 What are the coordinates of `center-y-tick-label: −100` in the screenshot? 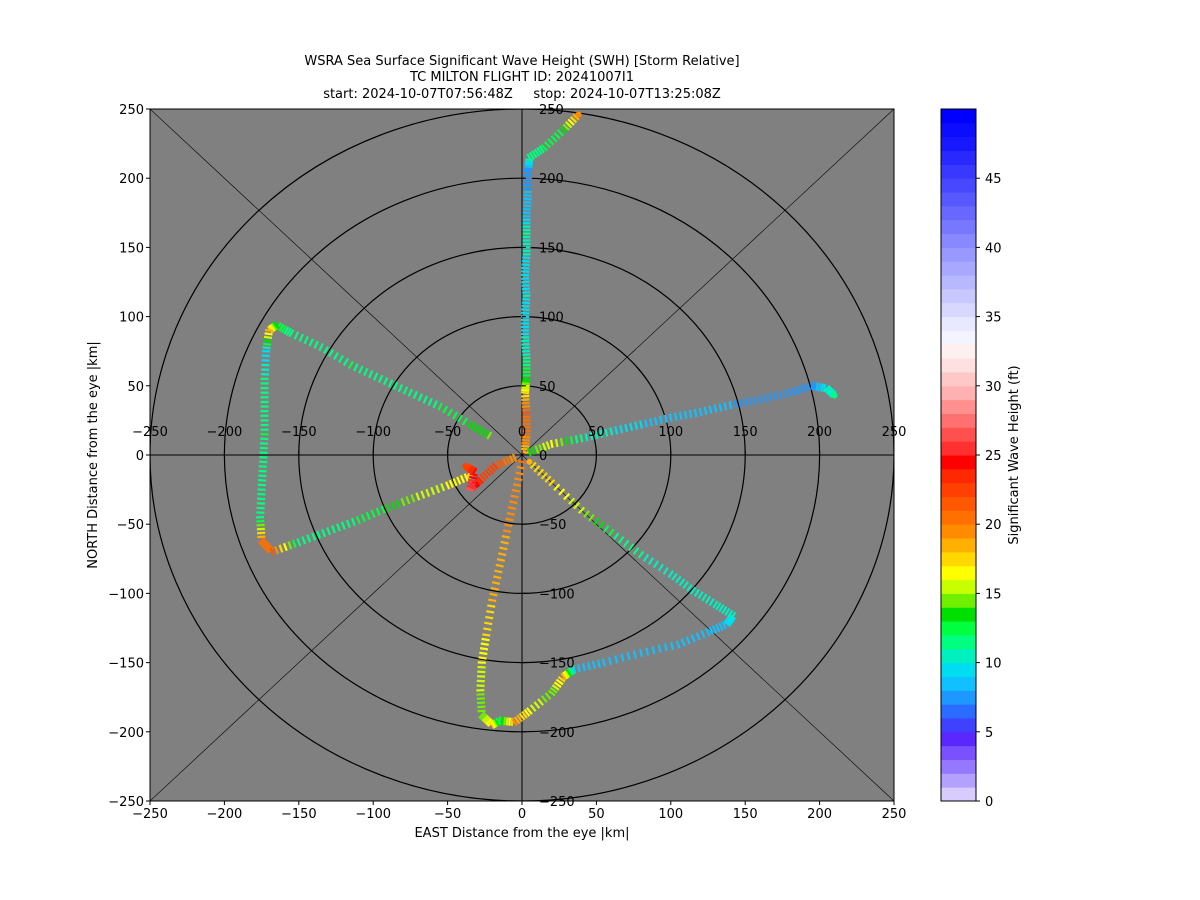 It's located at (557, 594).